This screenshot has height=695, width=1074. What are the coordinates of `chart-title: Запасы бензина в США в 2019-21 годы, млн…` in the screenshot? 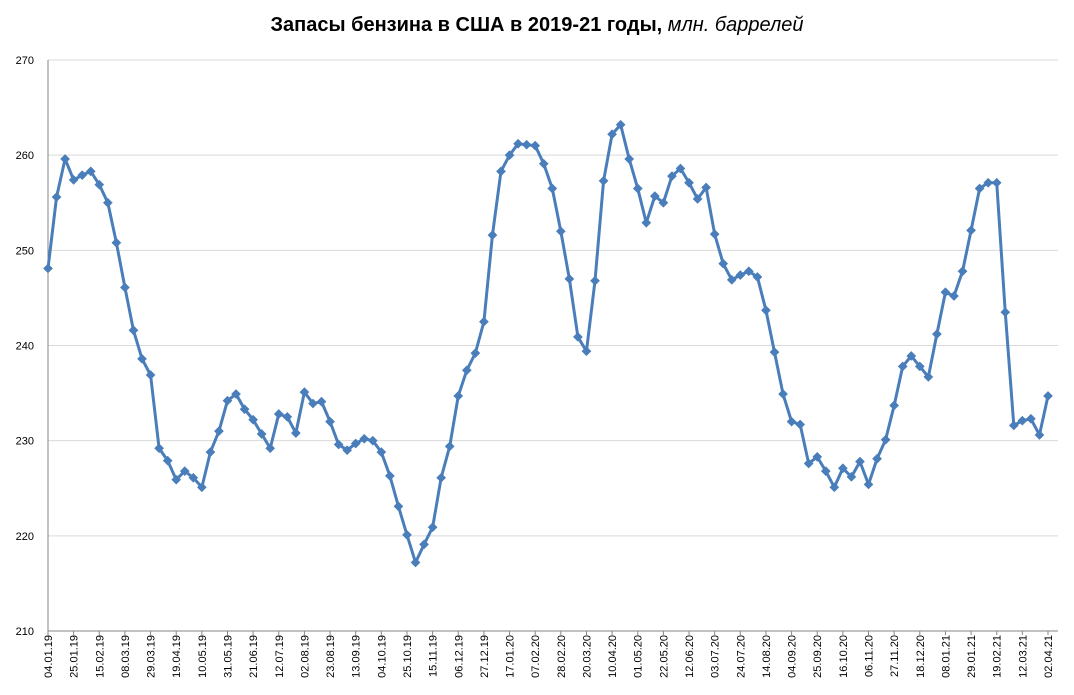 It's located at (537, 25).